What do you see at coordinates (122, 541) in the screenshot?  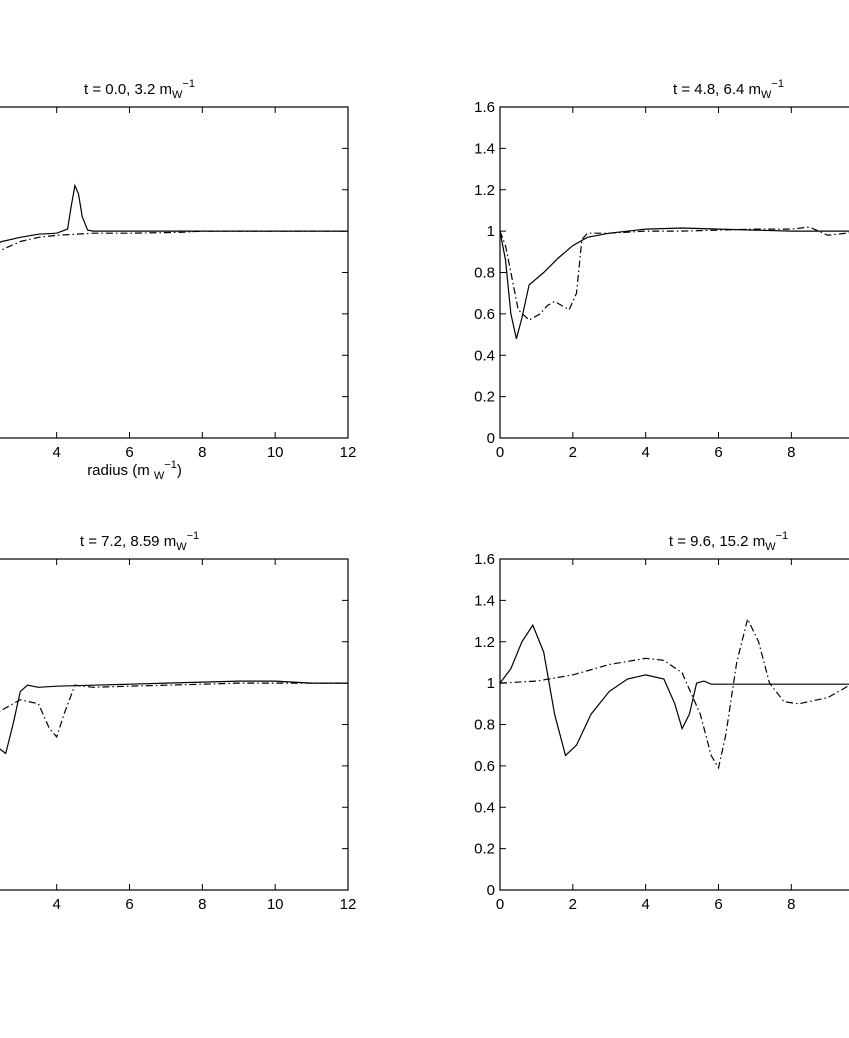 I see `panel-title-main: t = 7.2, 8.59` at bounding box center [122, 541].